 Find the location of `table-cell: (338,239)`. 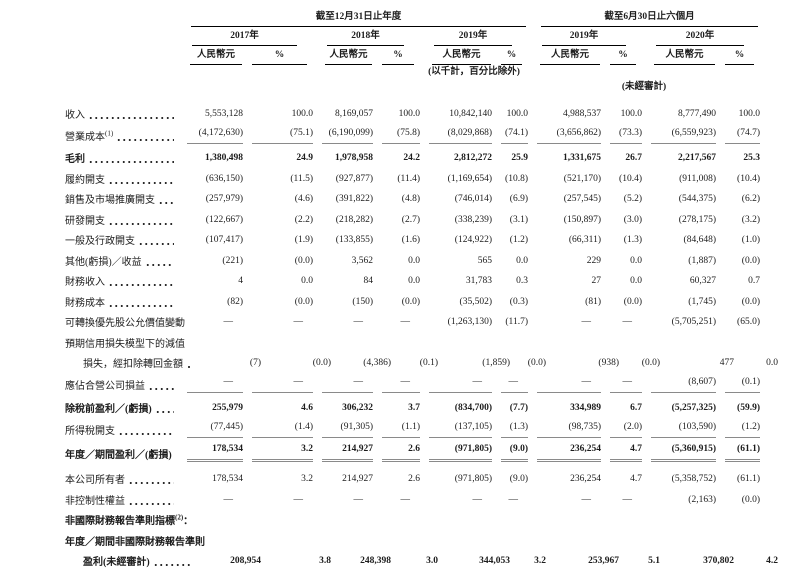

table-cell: (338,239) is located at coordinates (456, 221).